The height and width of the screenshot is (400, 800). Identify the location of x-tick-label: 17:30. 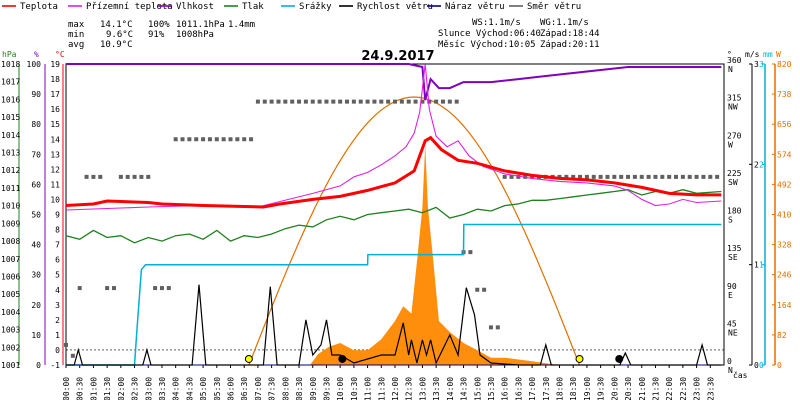
(546, 388).